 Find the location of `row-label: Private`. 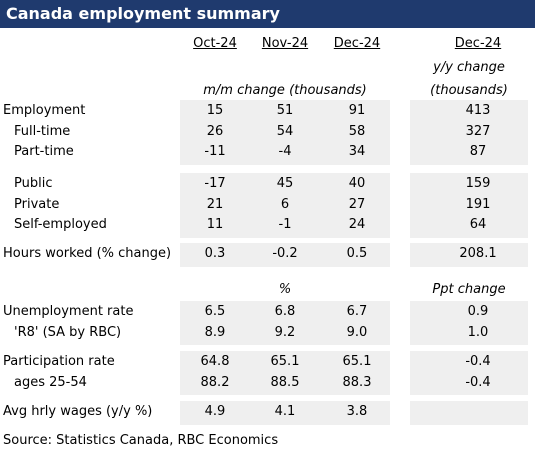

row-label: Private is located at coordinates (37, 204).